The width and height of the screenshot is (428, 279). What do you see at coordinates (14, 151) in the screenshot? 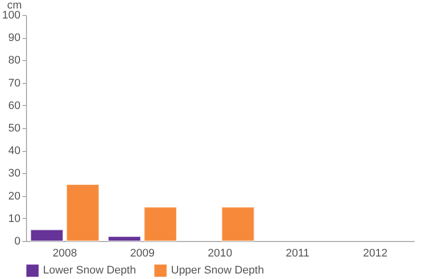
I see `y-tick-label: 40` at bounding box center [14, 151].